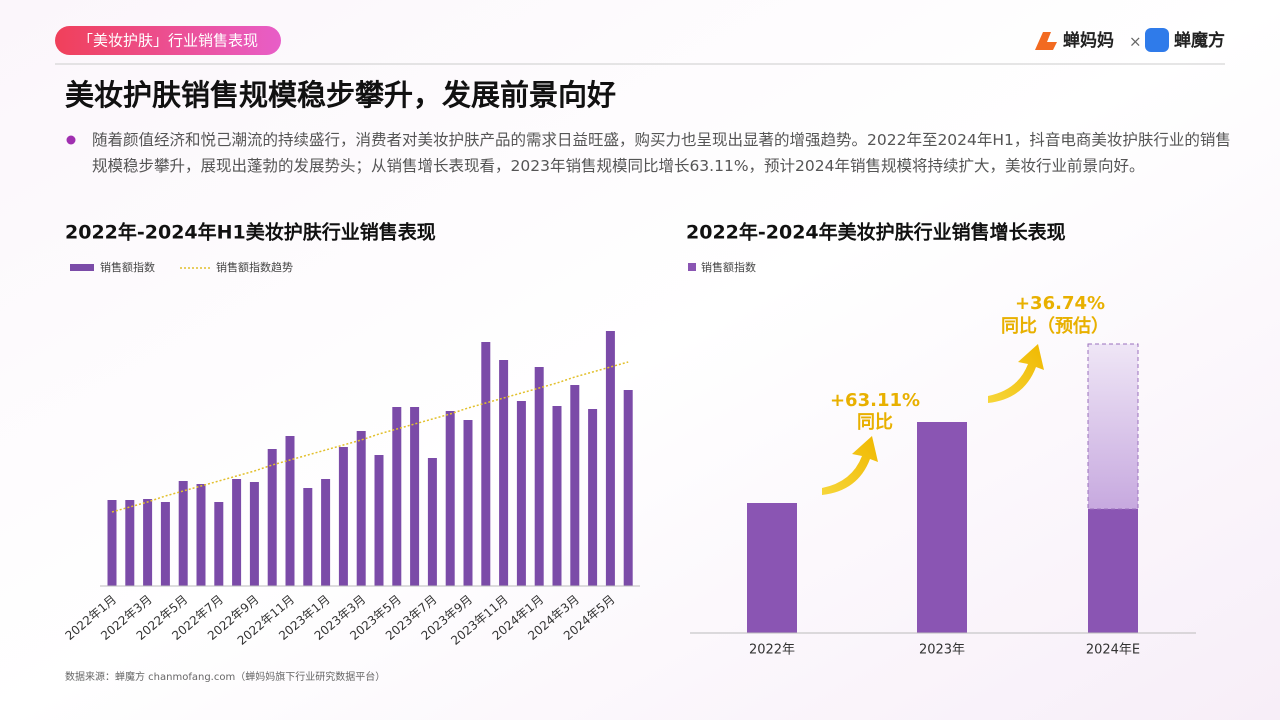 The image size is (1280, 720). I want to click on bullet-dot, so click(71, 140).